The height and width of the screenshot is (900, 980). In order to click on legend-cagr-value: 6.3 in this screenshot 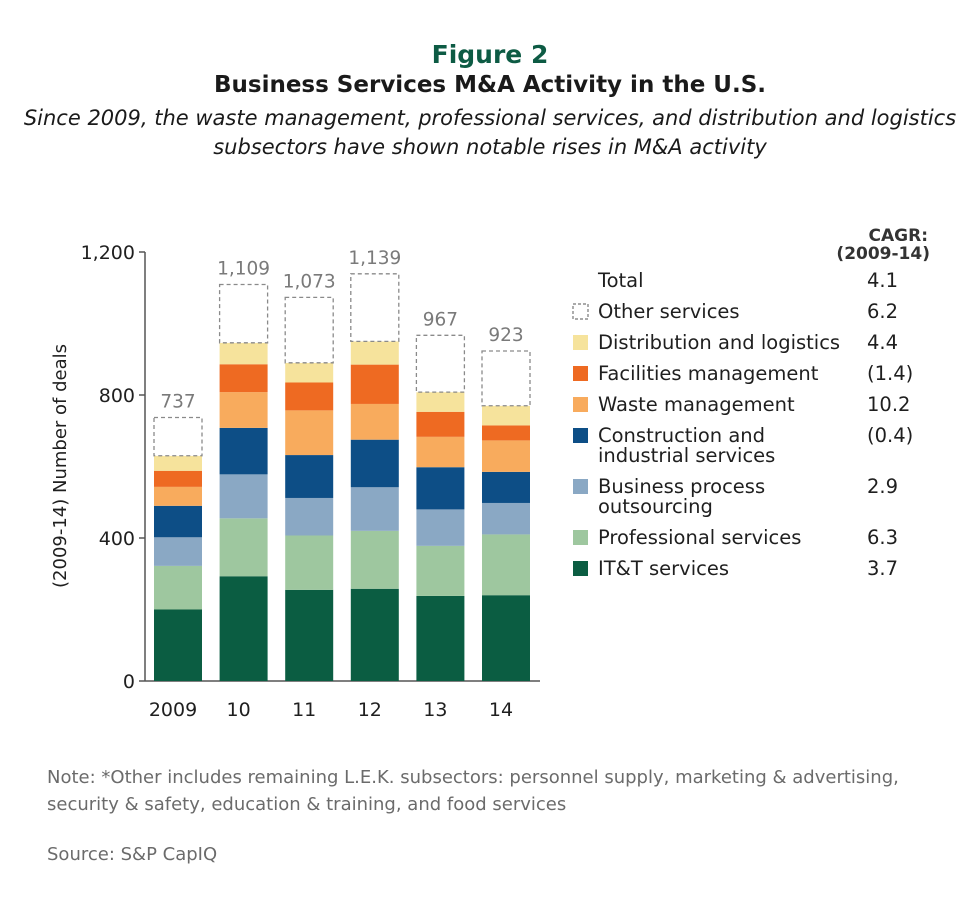, I will do `click(882, 537)`.